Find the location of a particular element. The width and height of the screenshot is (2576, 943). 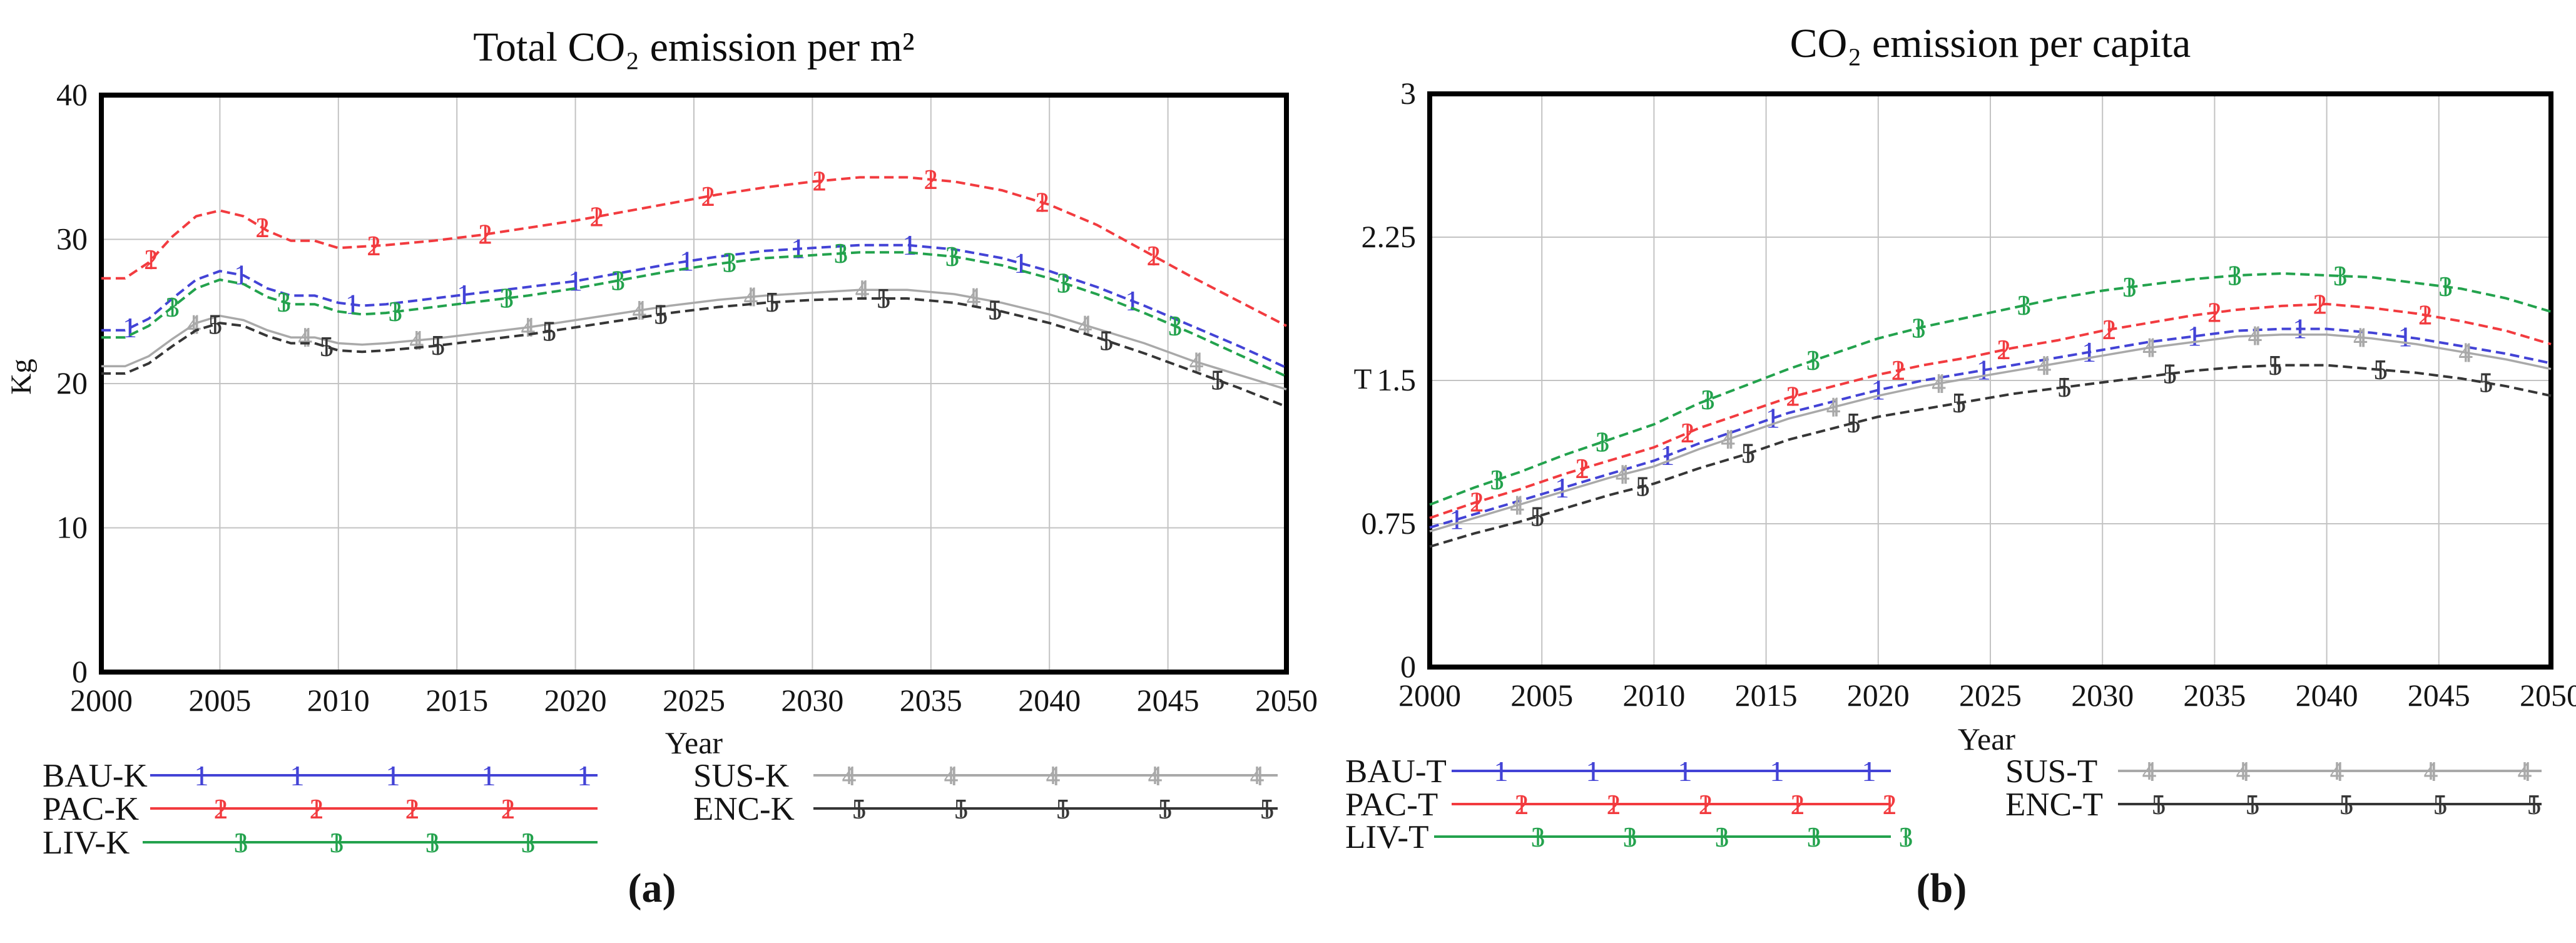

y-tick-label: 10 is located at coordinates (72, 527).